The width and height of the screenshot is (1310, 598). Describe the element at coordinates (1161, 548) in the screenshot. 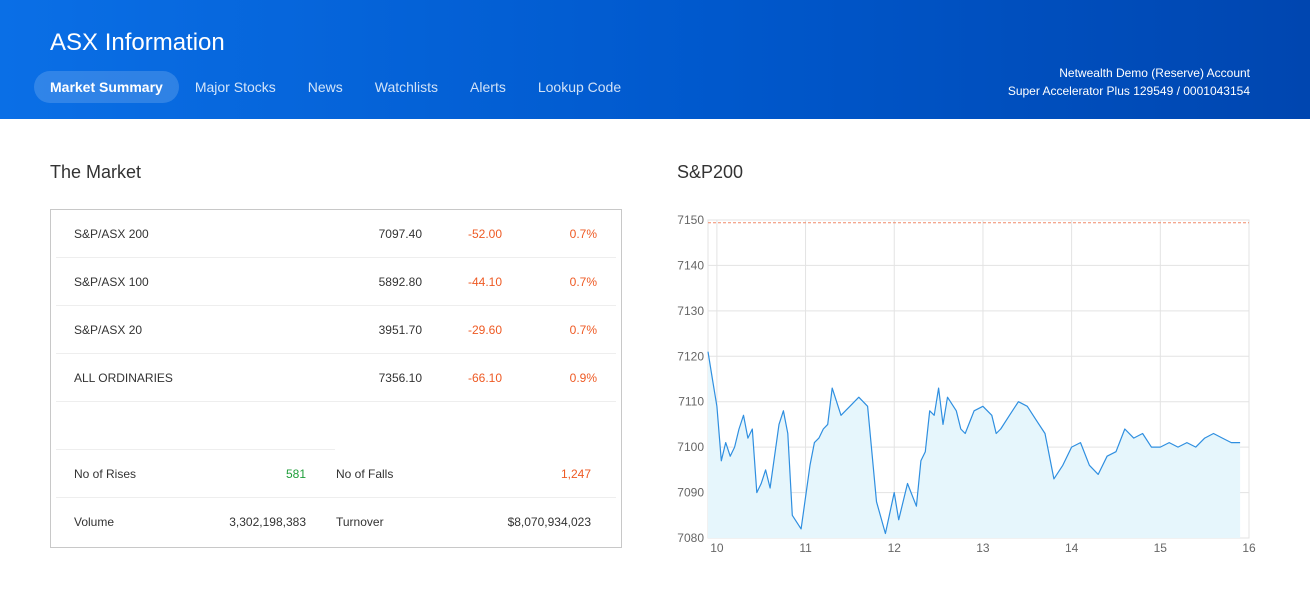

I see `x-tick-label: 15` at that location.